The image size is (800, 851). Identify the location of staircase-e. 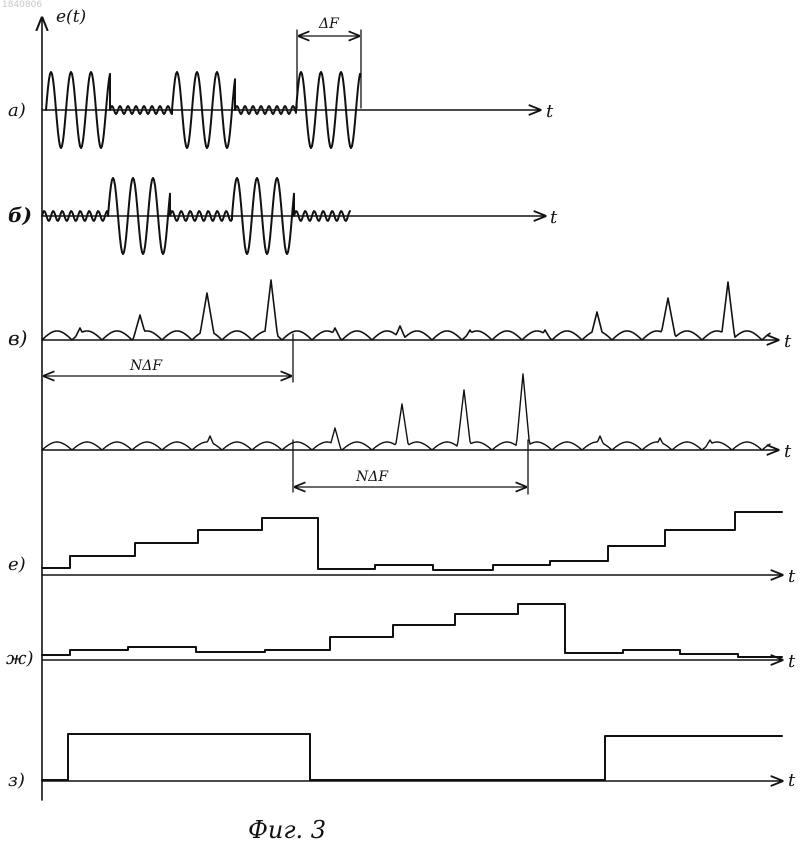
(412, 541).